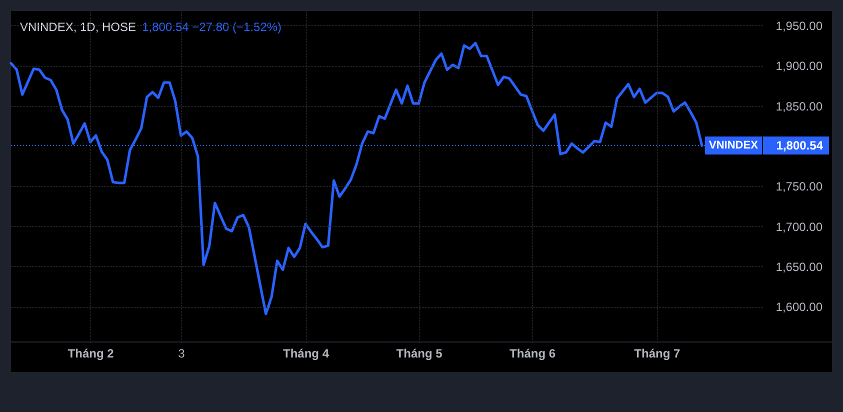  Describe the element at coordinates (799, 267) in the screenshot. I see `y-tick-label: 1,650.00` at that location.